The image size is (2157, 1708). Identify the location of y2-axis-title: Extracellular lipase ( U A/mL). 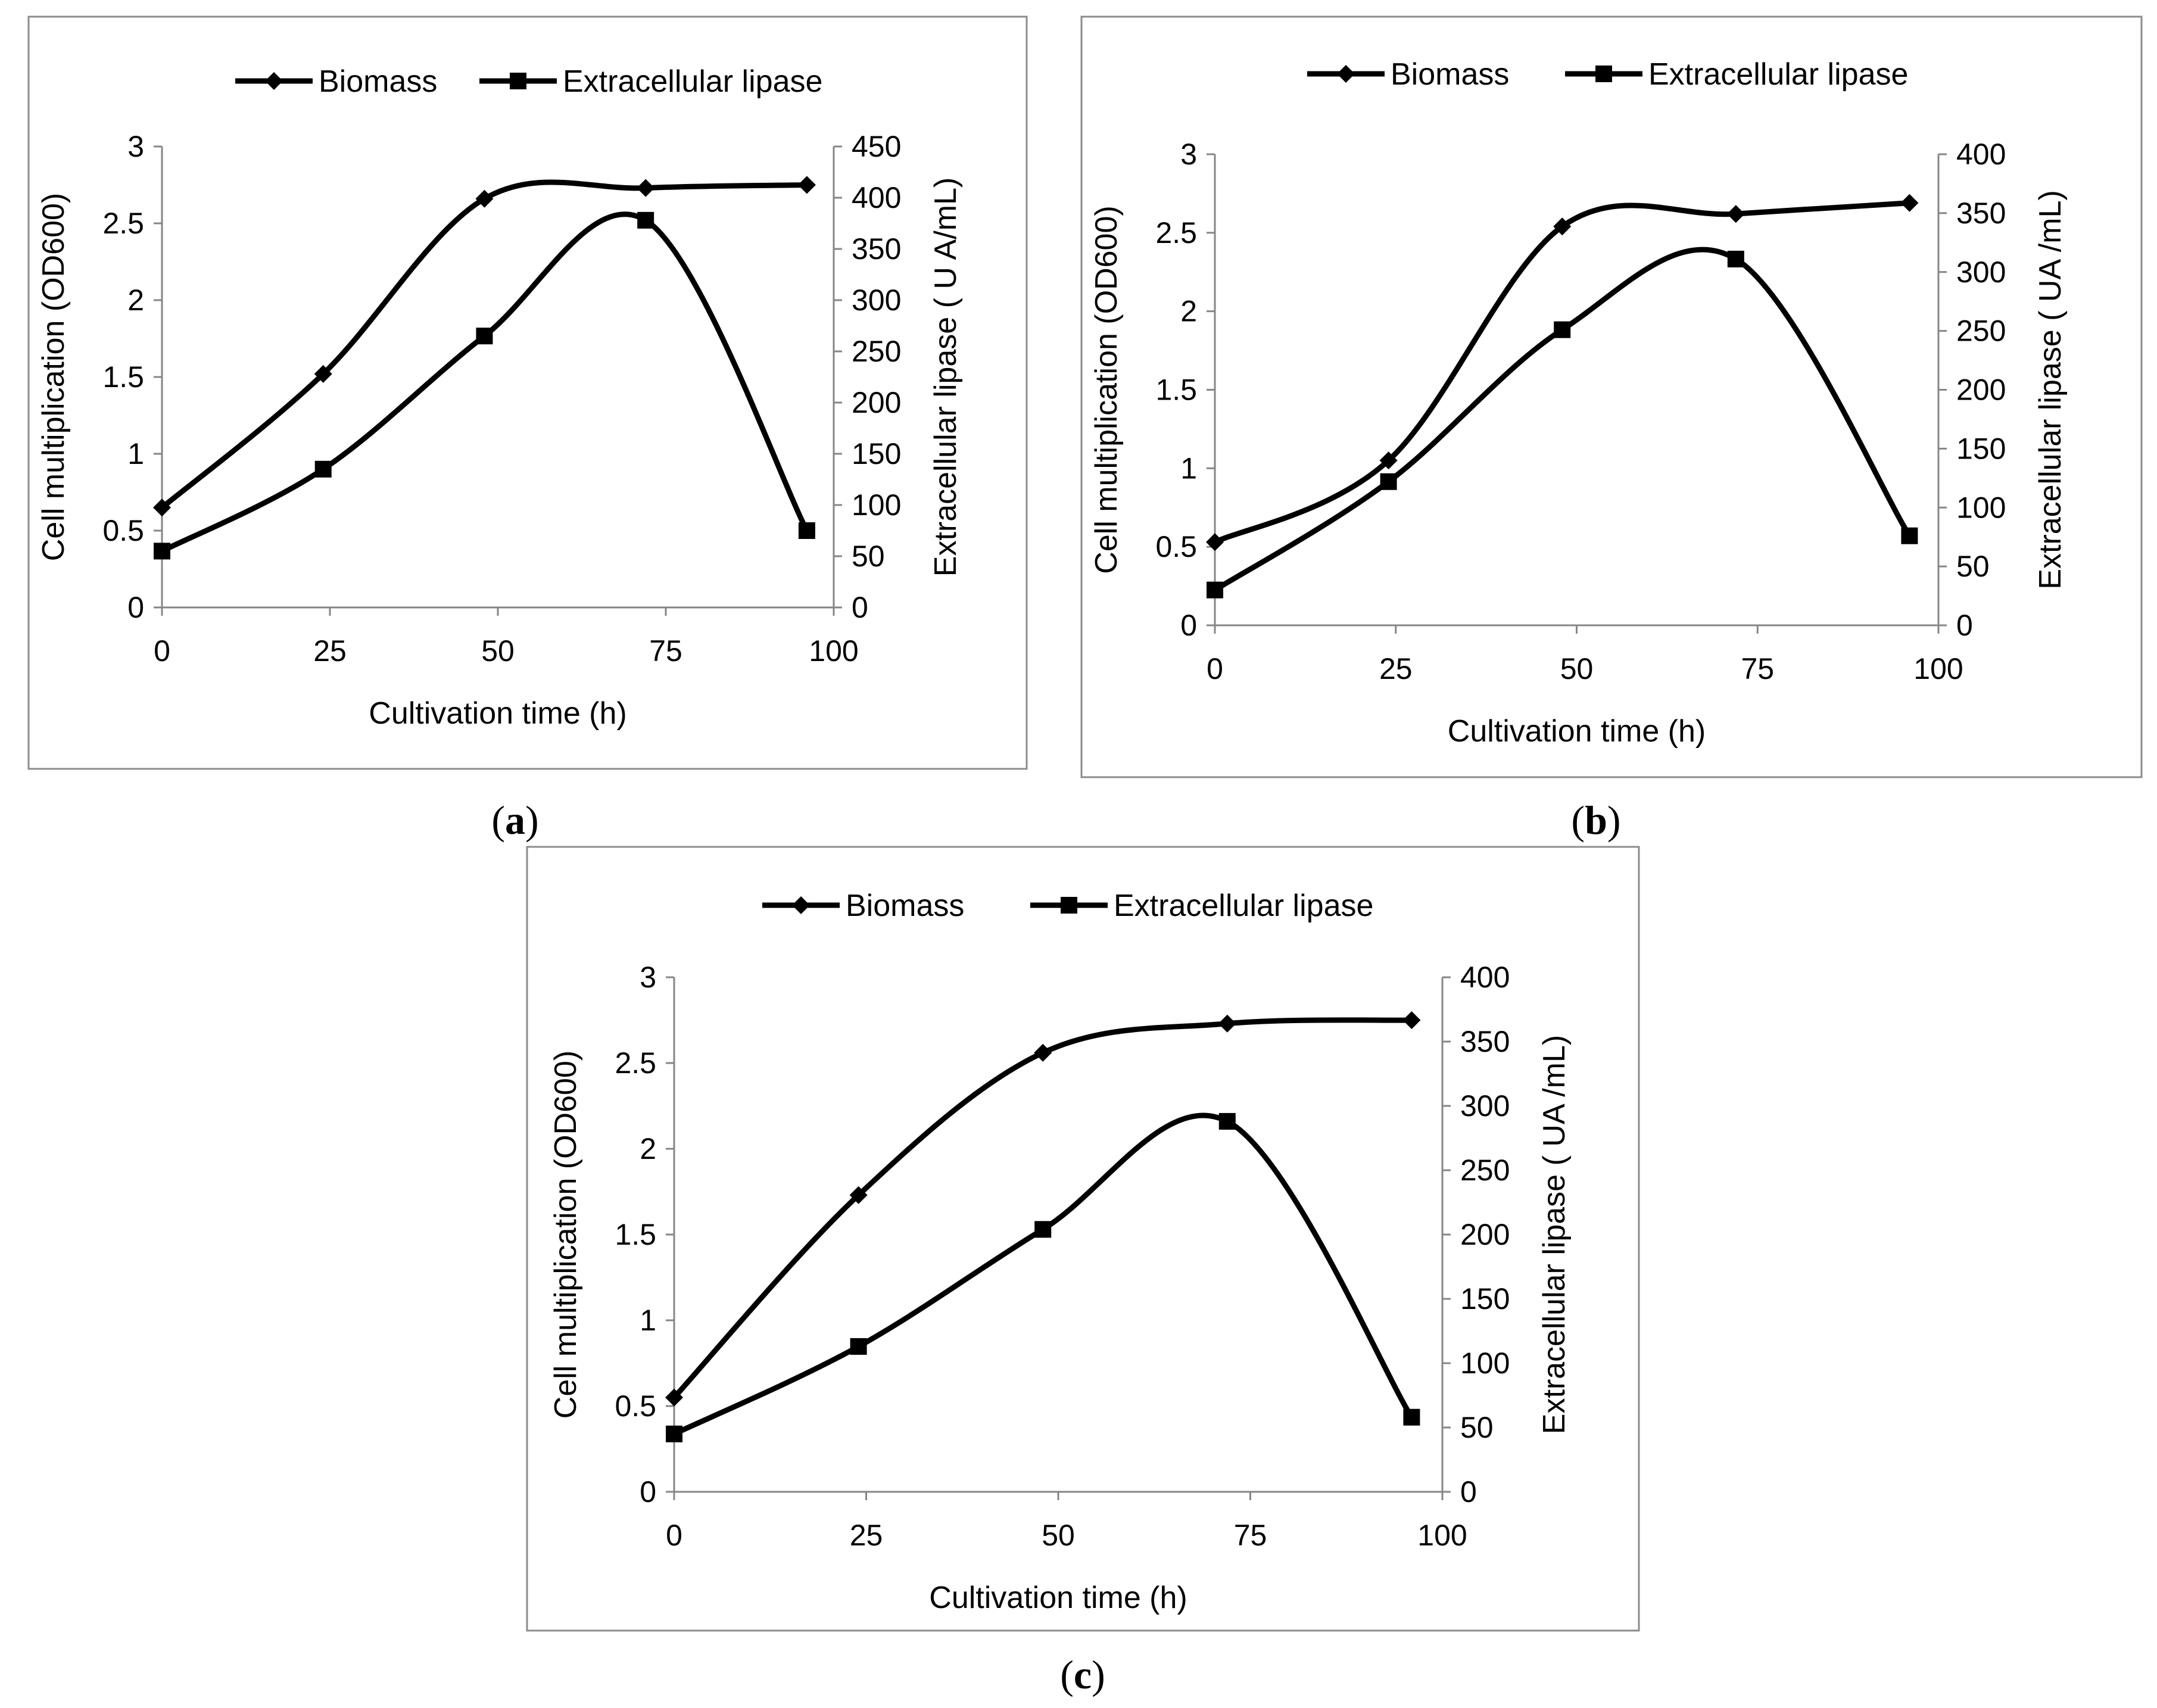
(945, 377).